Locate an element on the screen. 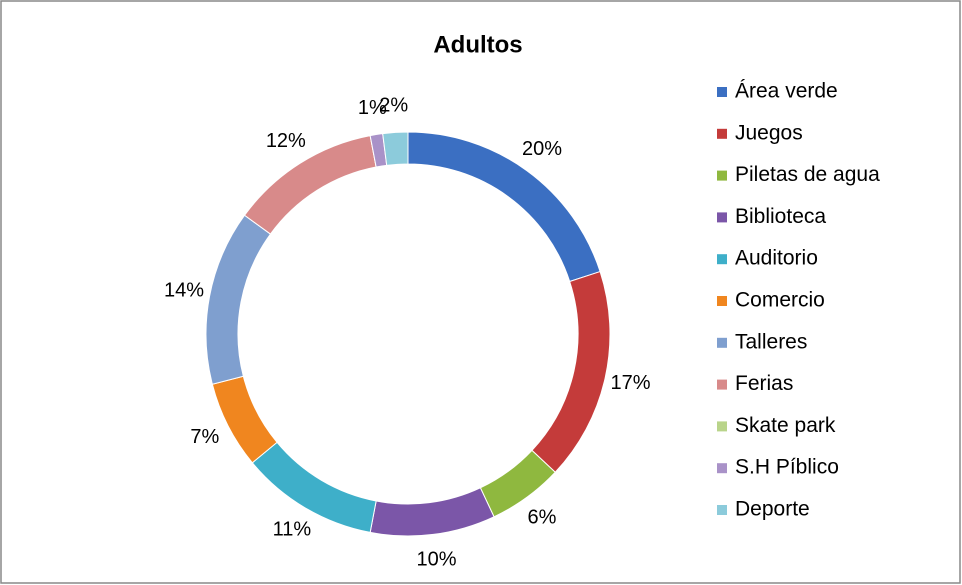 The height and width of the screenshot is (585, 962). legend-label: Biblioteca is located at coordinates (780, 216).